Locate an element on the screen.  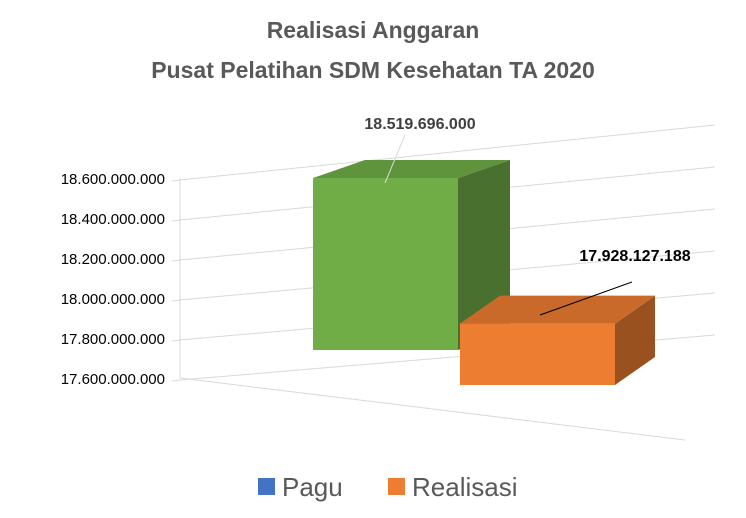
chart-title: Realisasi Anggaran is located at coordinates (373, 30).